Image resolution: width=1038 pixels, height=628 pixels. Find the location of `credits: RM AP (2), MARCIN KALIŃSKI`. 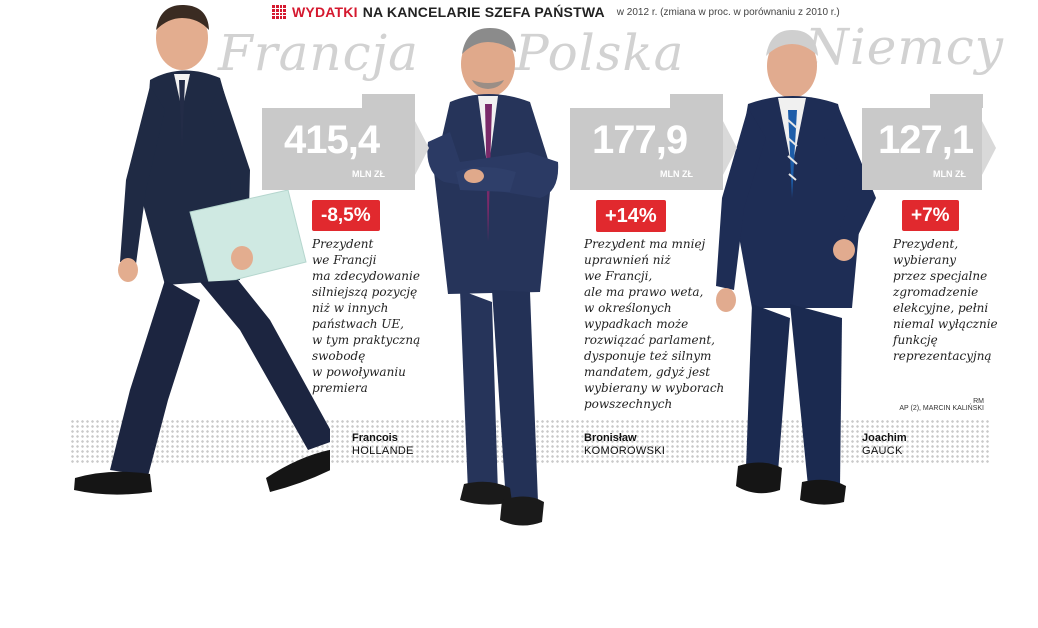

credits: RM AP (2), MARCIN KALIŃSKI is located at coordinates (922, 405).